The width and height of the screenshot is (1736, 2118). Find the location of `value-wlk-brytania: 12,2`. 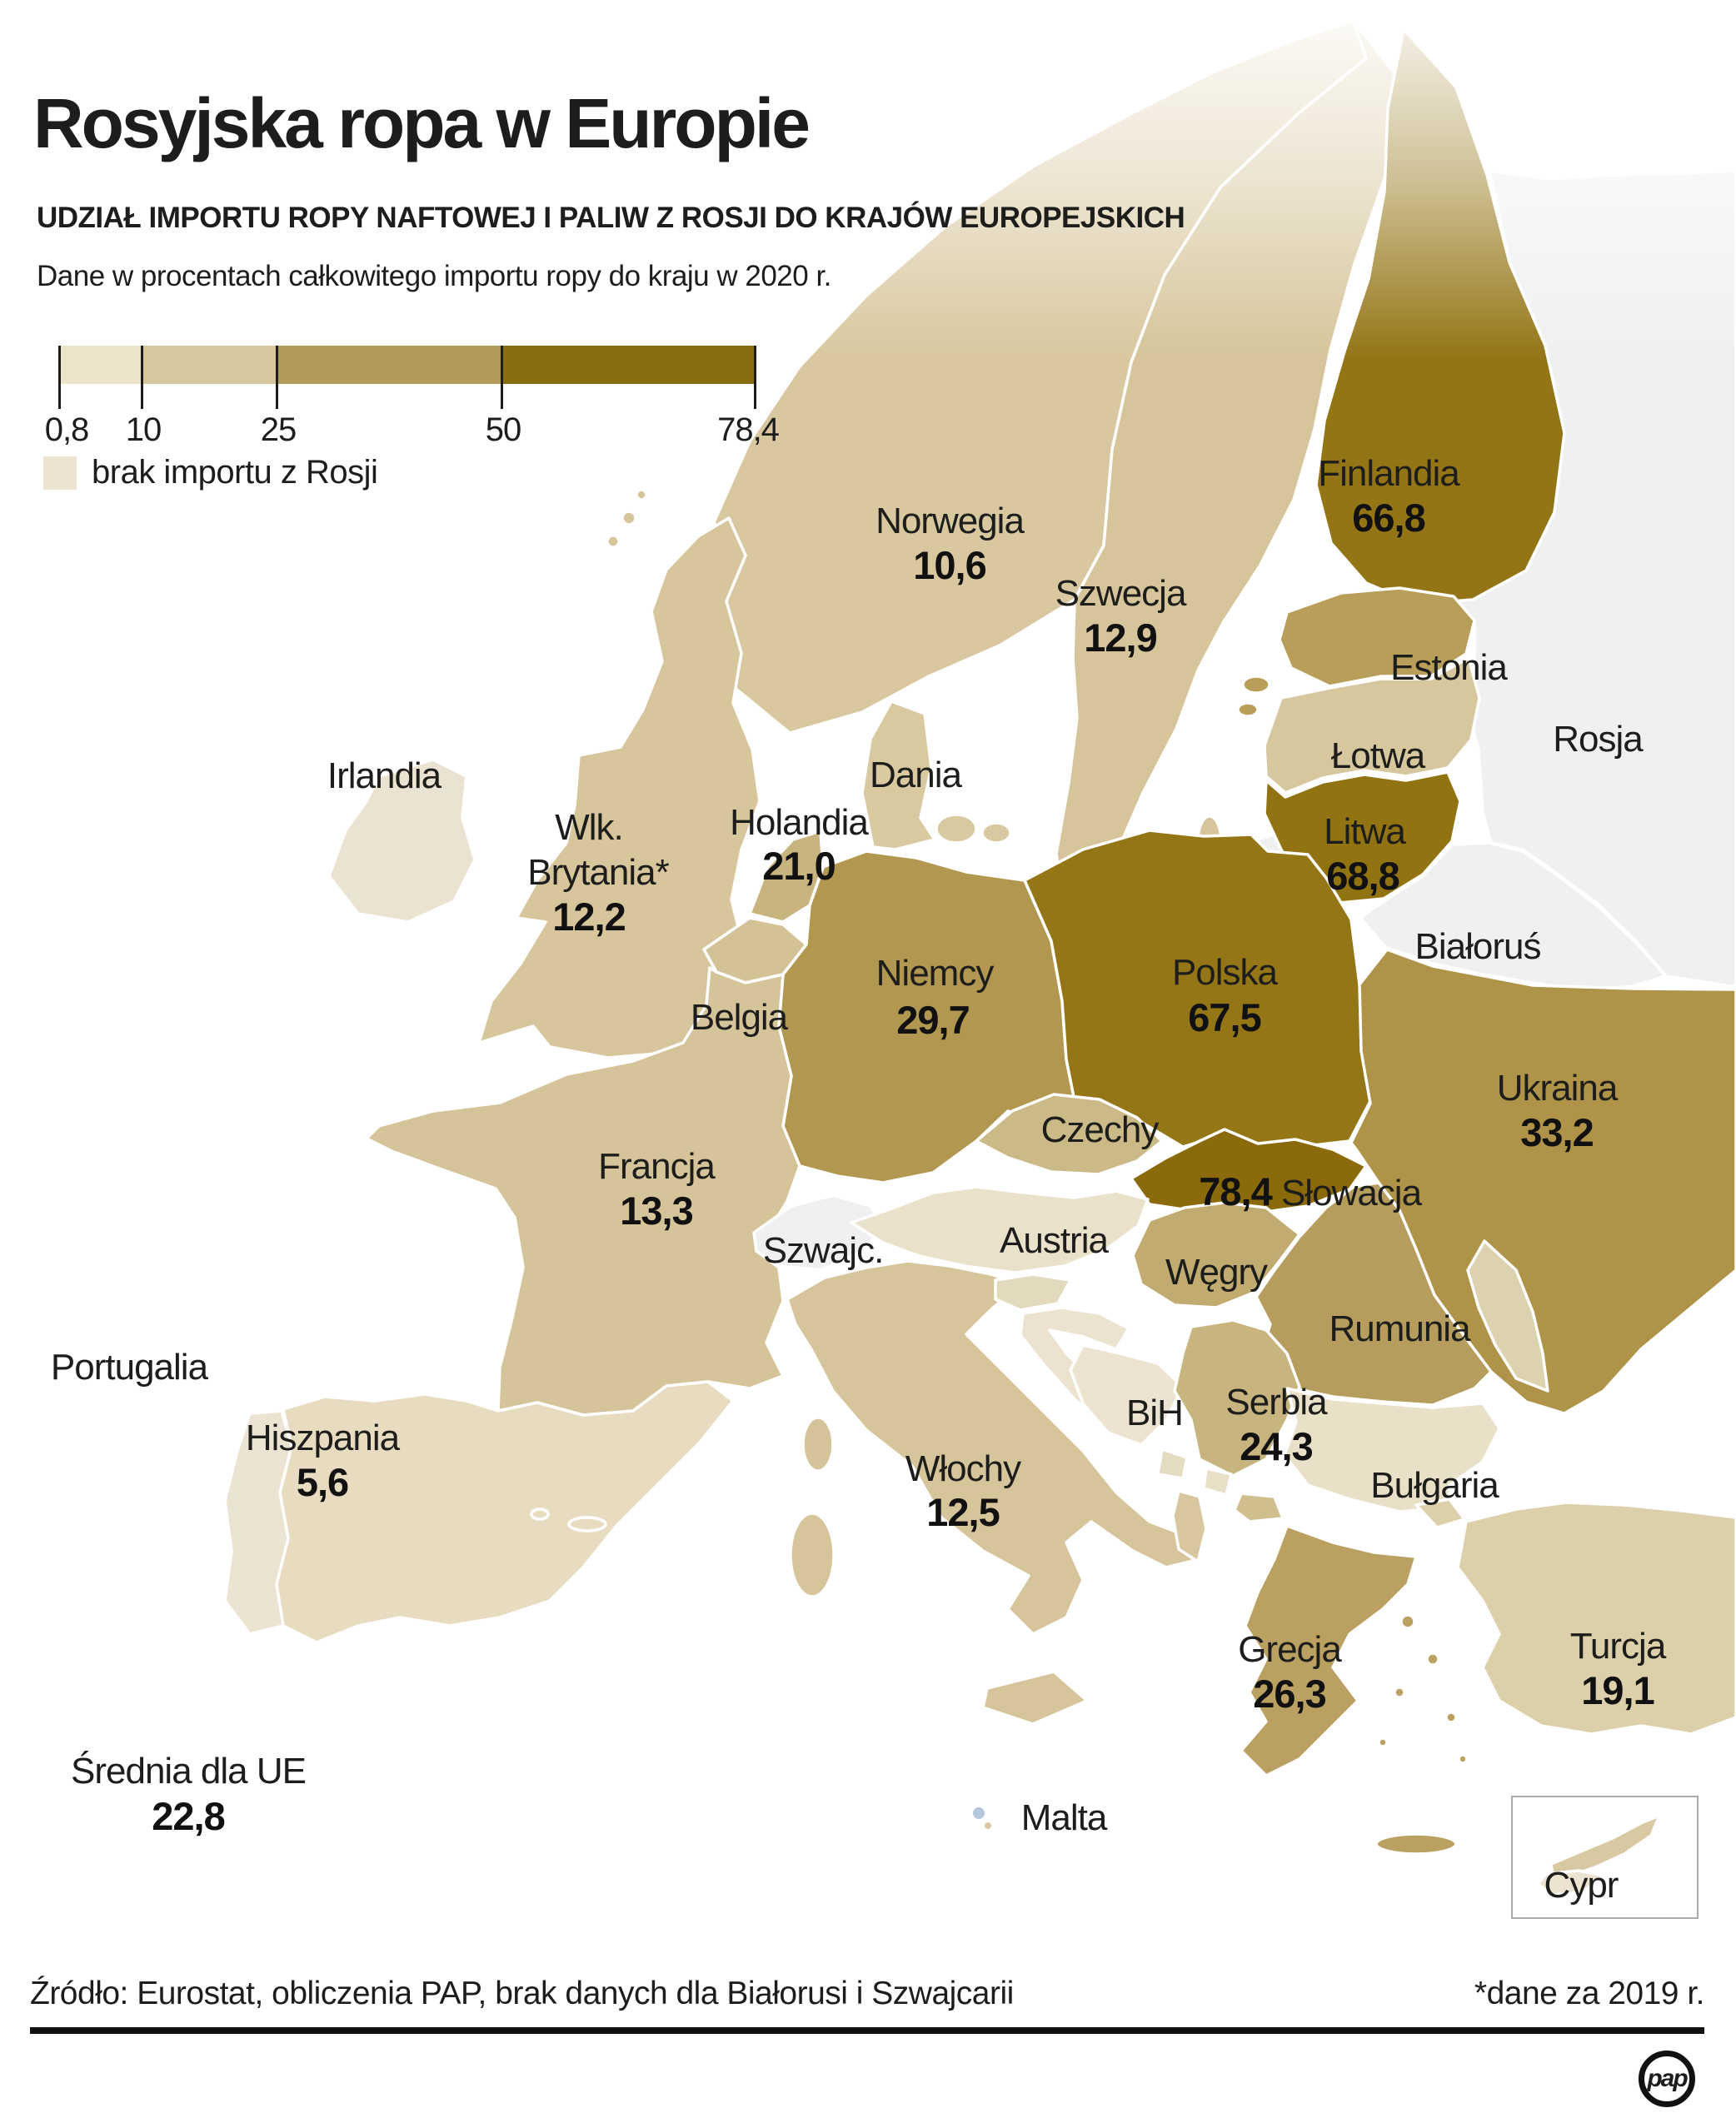

value-wlk-brytania: 12,2 is located at coordinates (588, 917).